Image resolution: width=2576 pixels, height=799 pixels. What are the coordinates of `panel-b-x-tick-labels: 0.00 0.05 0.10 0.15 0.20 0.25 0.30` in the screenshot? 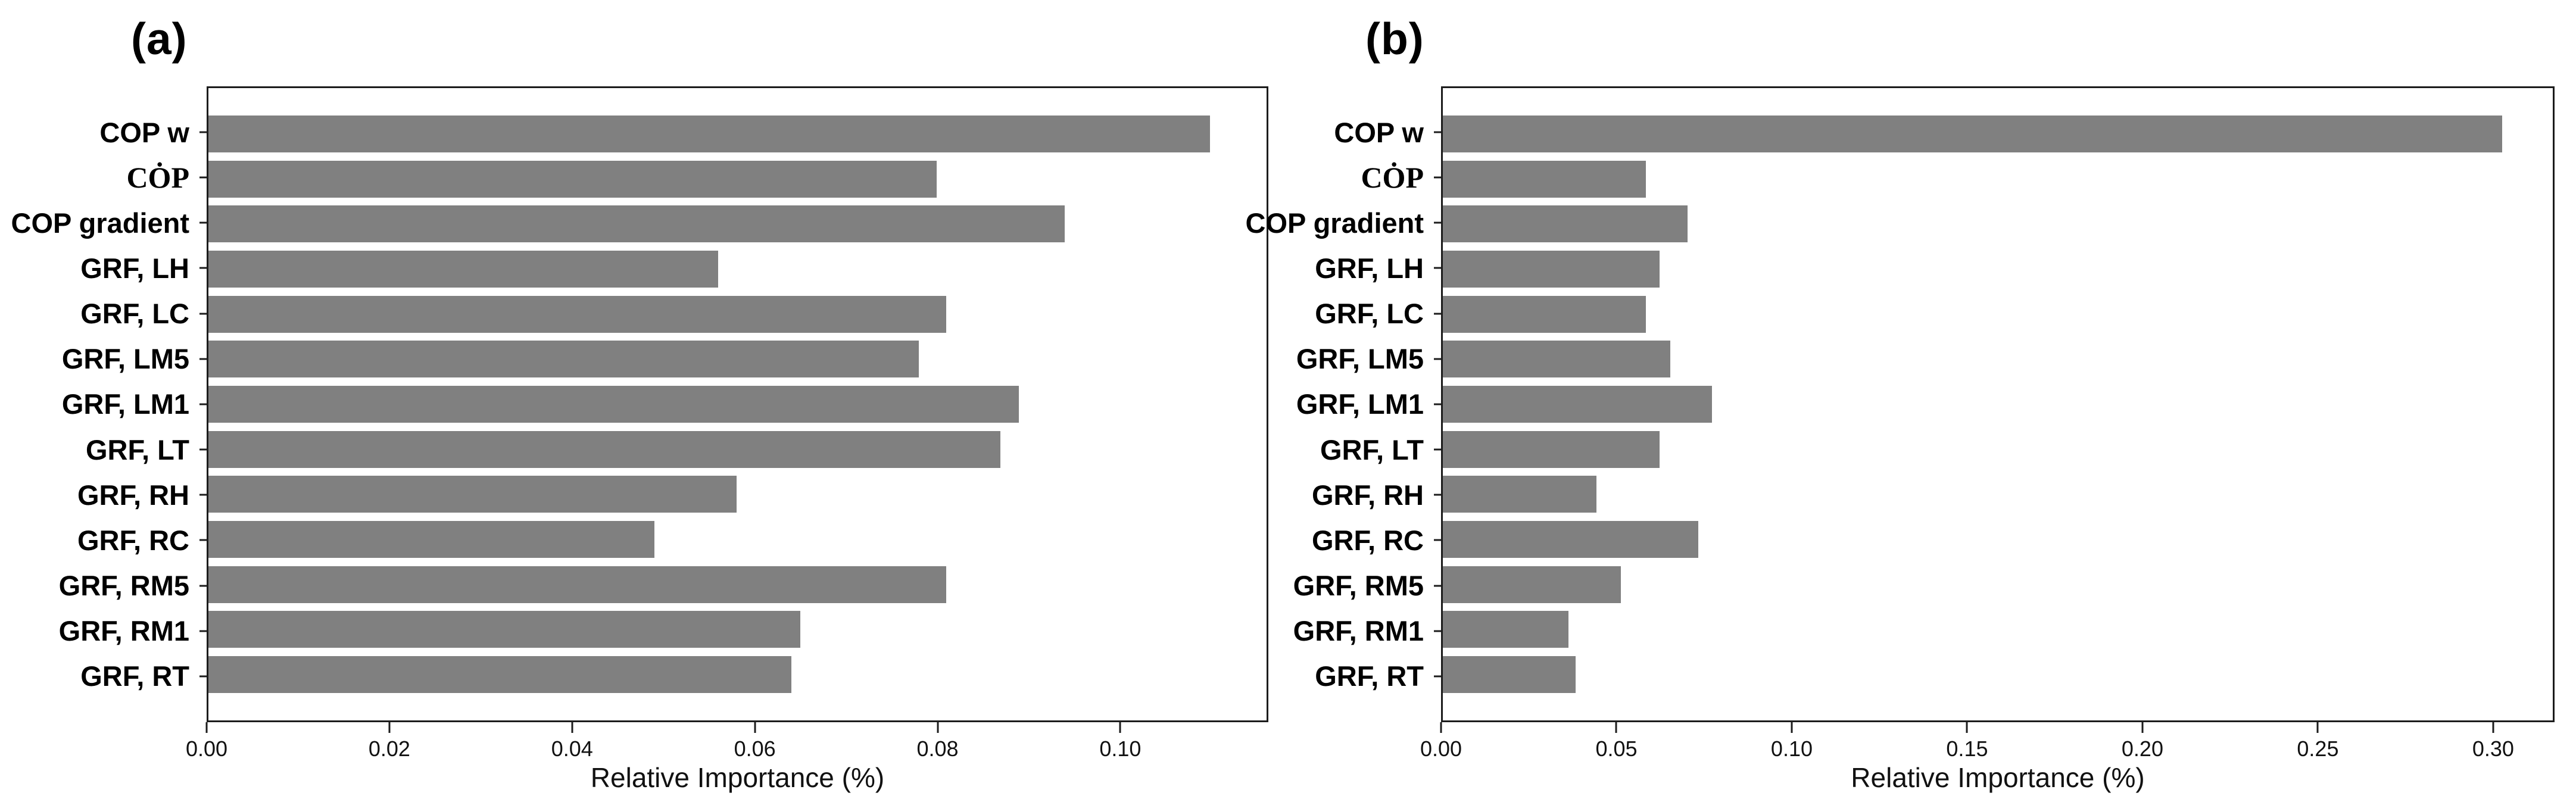 It's located at (1987, 749).